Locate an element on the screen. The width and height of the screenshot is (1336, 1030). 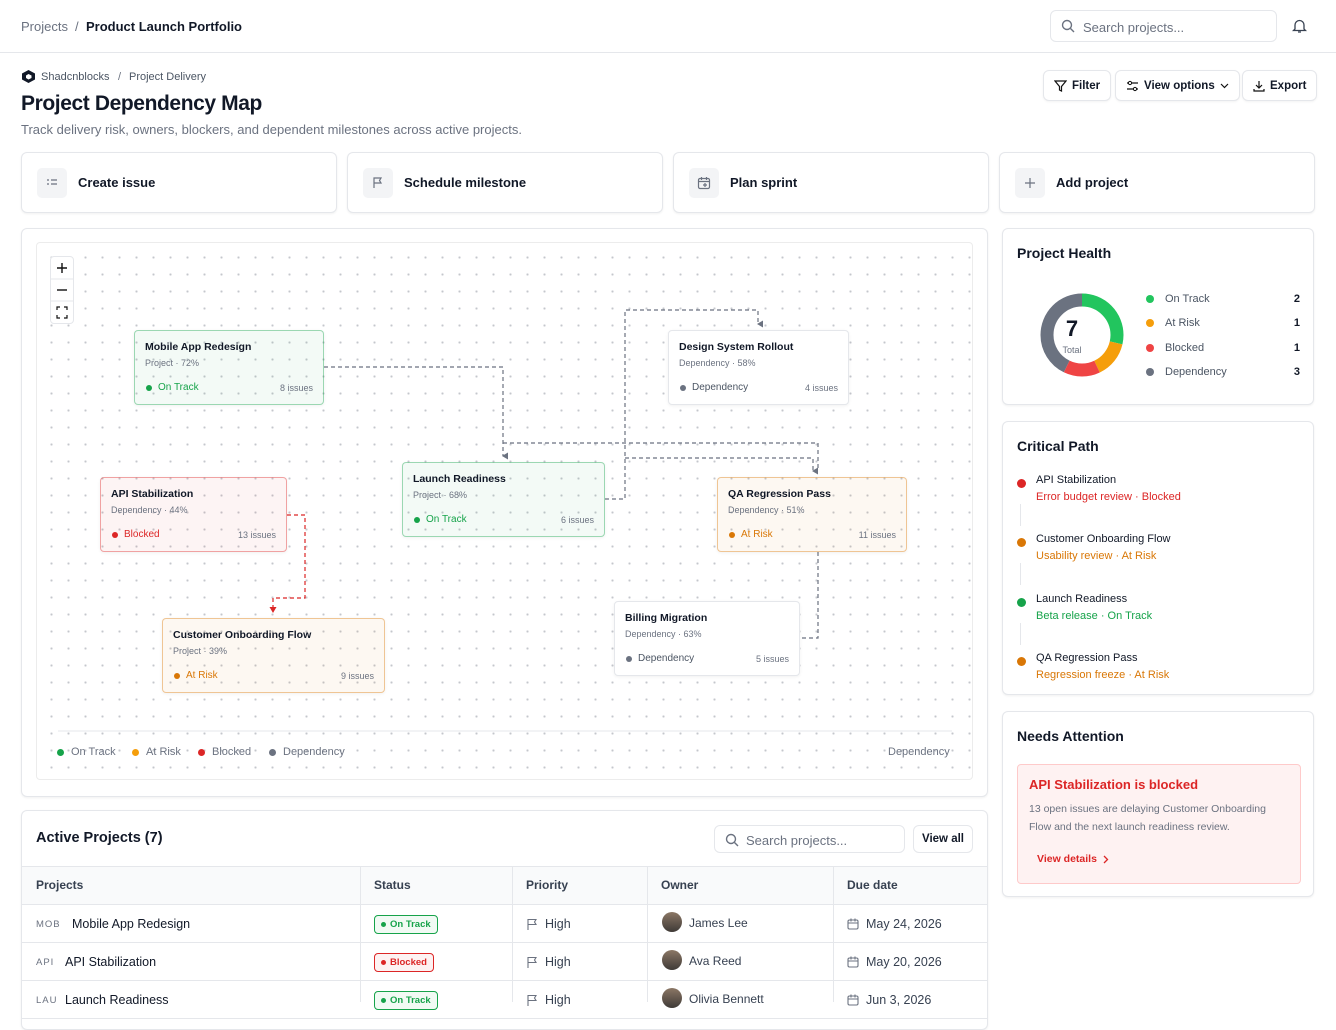
health-dot is located at coordinates (1150, 347).